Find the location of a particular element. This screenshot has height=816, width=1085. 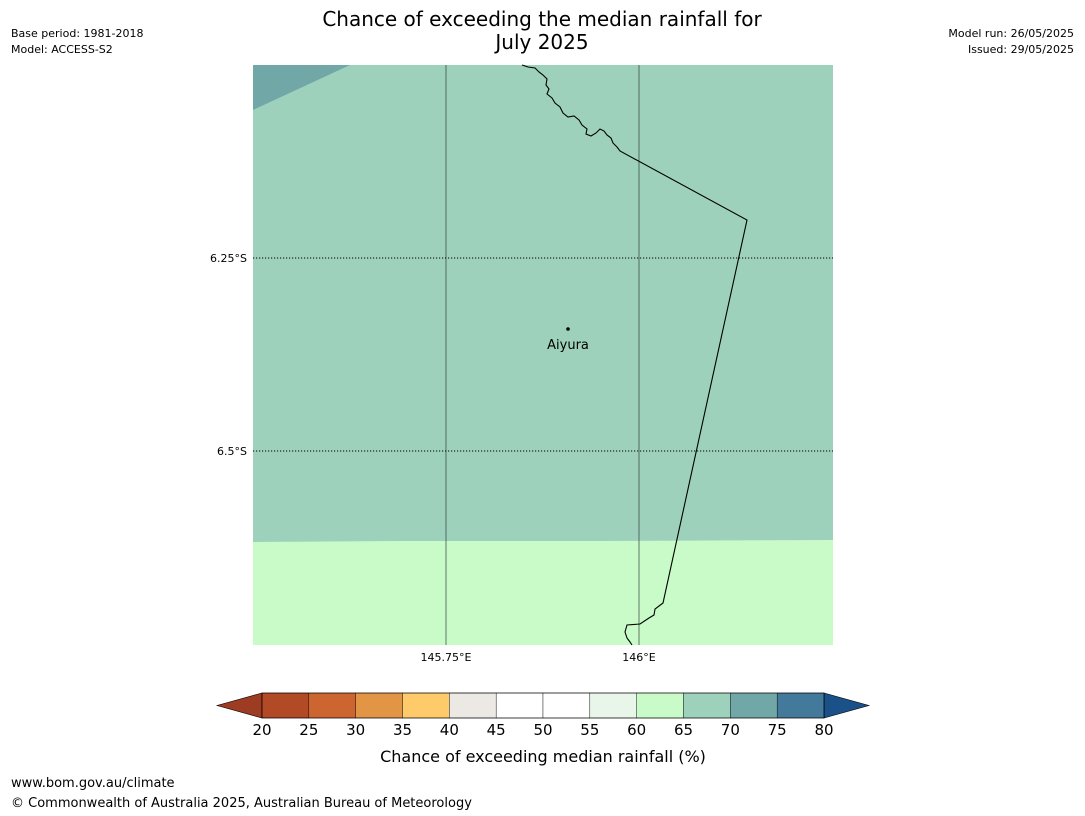

colorbar-tick-label: 40 is located at coordinates (449, 730).